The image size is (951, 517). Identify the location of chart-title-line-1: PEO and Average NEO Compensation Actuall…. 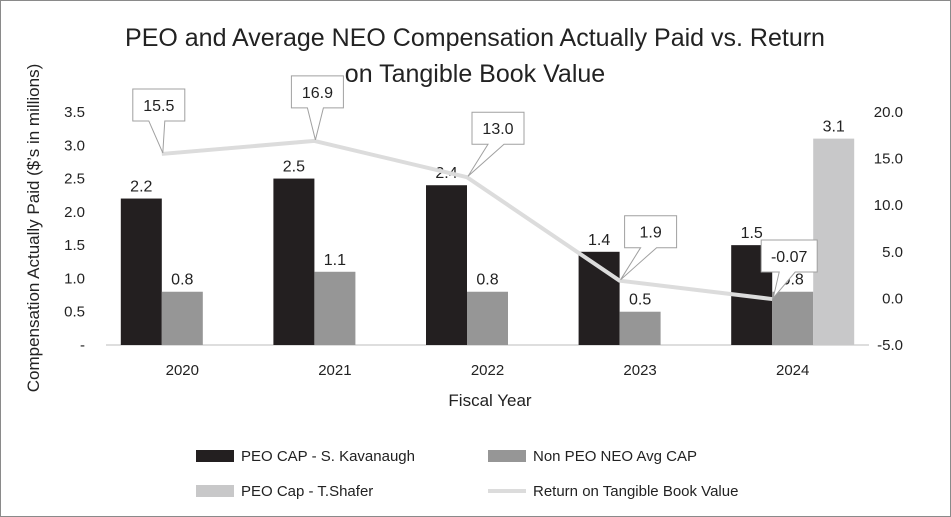
(475, 38).